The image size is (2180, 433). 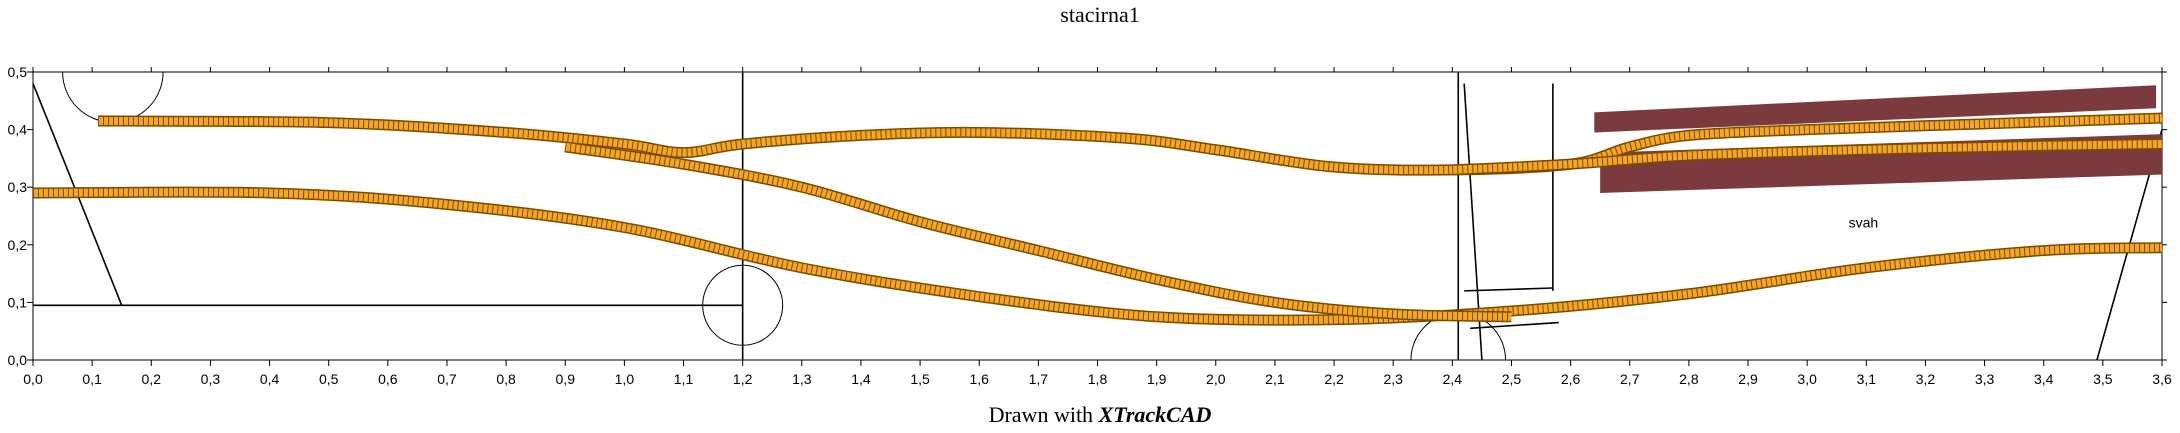 I want to click on x-tick-label: 2,0, so click(x=1216, y=379).